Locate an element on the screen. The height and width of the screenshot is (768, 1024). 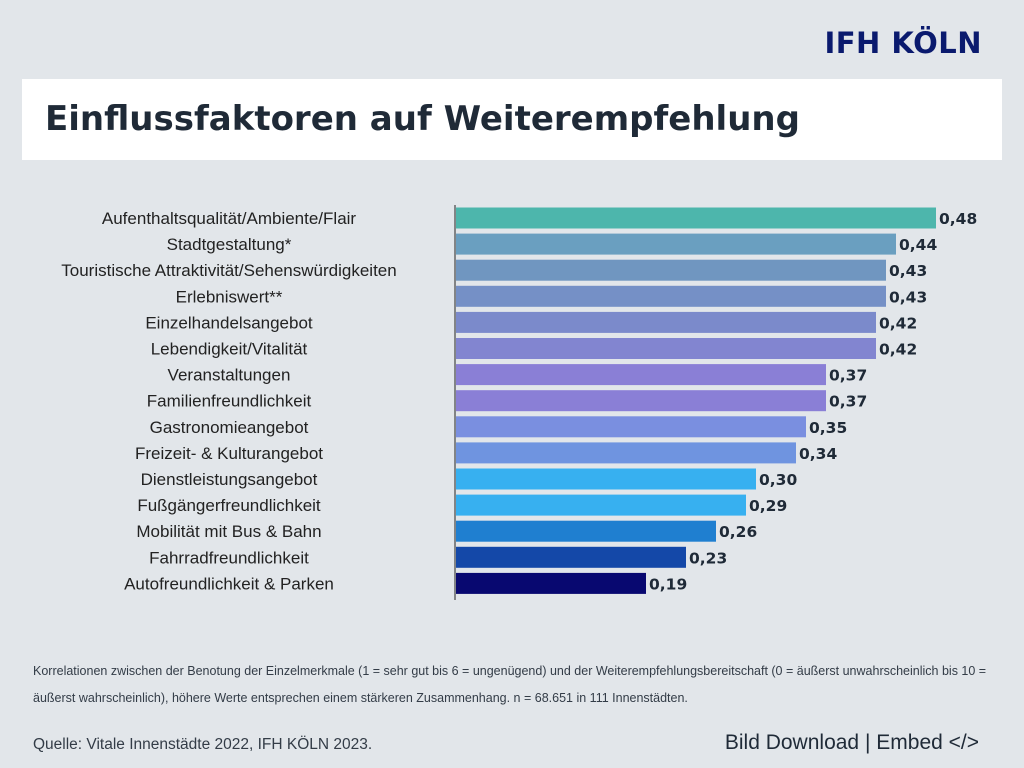
category-label: Freizeit- & Kulturangebot is located at coordinates (229, 453).